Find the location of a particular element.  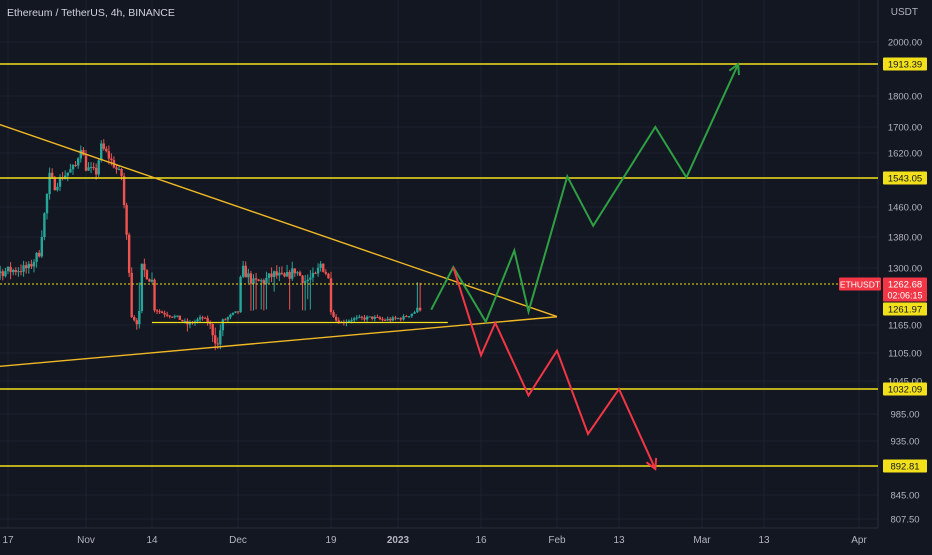

time-axis: 17 Nov 14 Dec 19 2023 16 Feb 13 Mar 13 Apr is located at coordinates (434, 540).